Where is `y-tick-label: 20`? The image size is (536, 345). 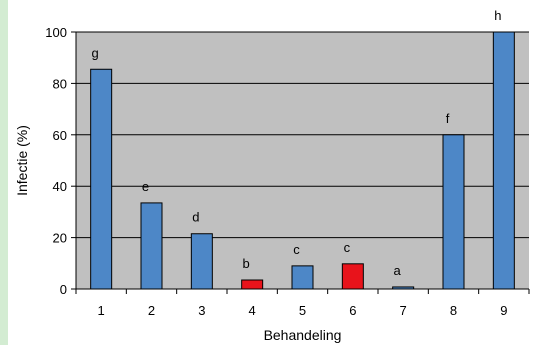
y-tick-label: 20 is located at coordinates (60, 238).